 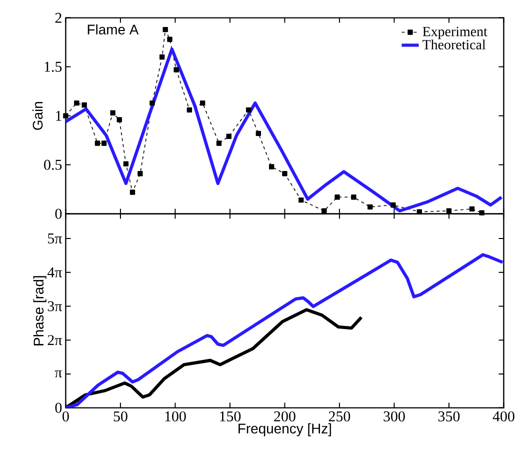 What do you see at coordinates (59, 115) in the screenshot?
I see `y-tick-label: 1` at bounding box center [59, 115].